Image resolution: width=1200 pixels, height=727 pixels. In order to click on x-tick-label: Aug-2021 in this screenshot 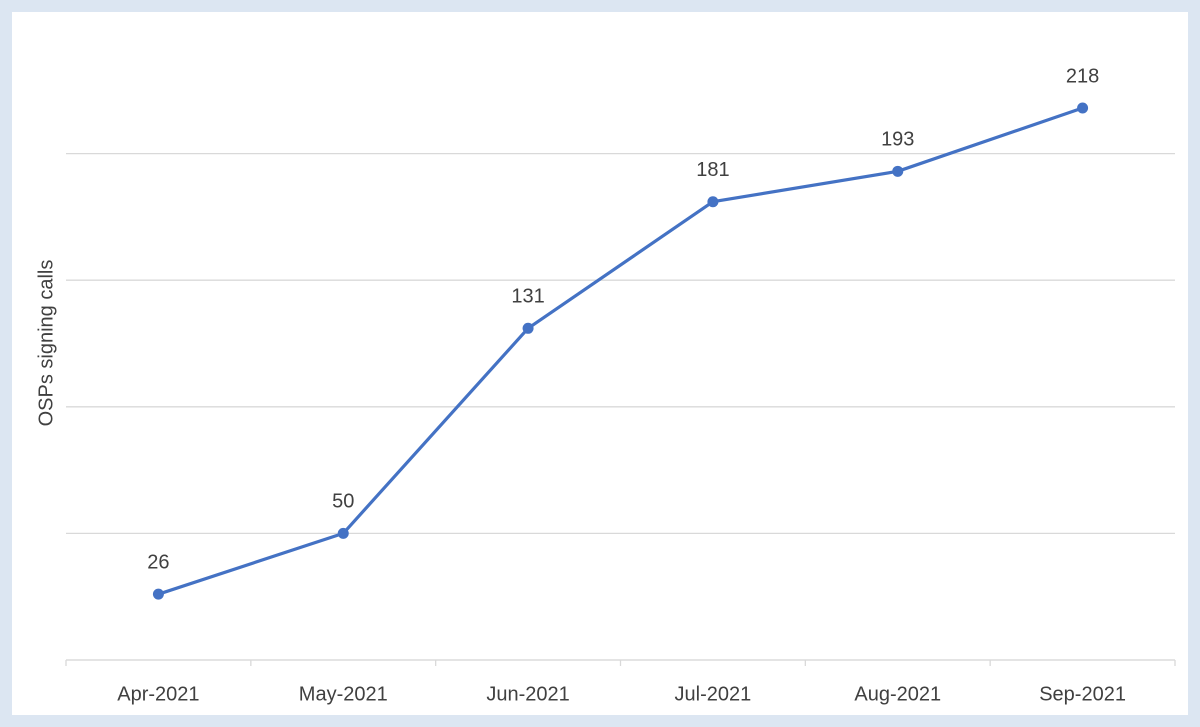, I will do `click(897, 694)`.